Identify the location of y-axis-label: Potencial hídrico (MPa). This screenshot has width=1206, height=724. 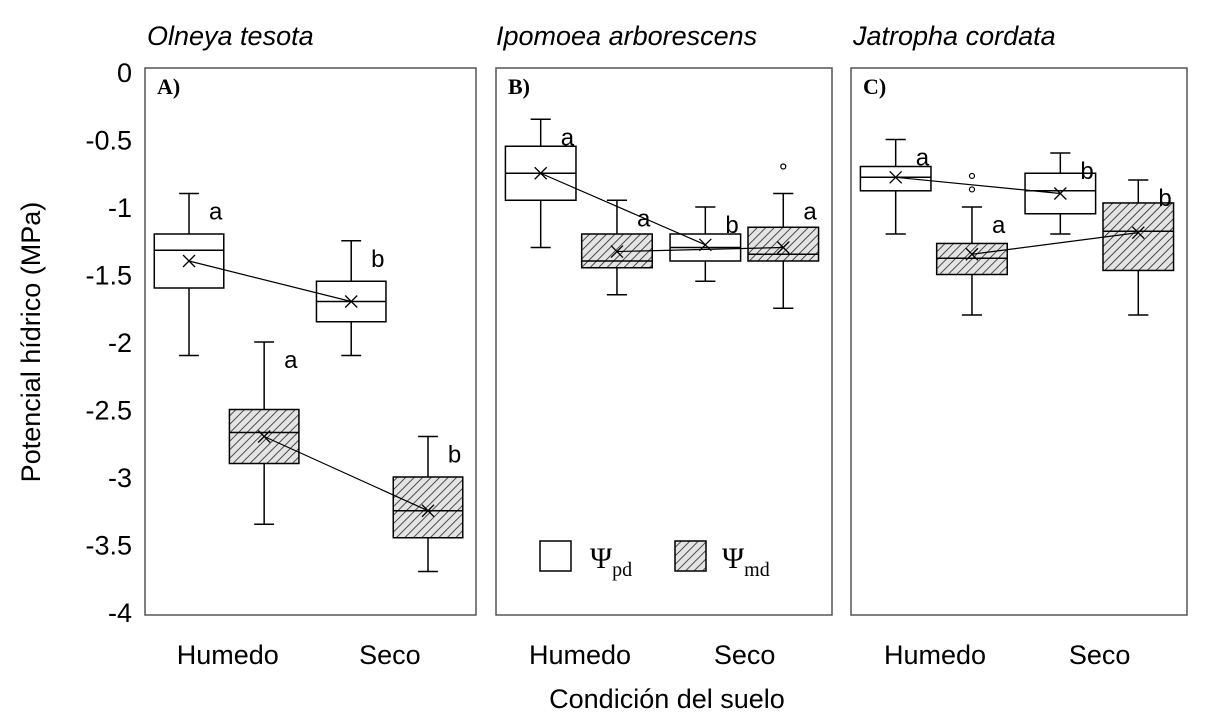
(31, 342).